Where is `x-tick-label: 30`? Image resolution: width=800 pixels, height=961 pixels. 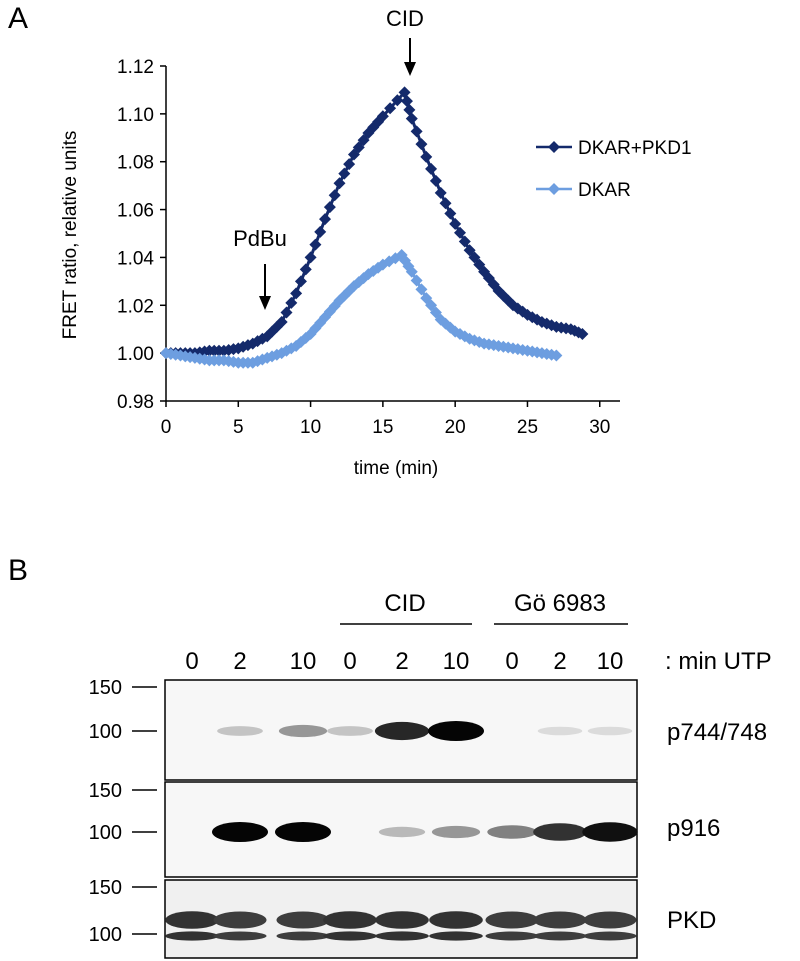 x-tick-label: 30 is located at coordinates (599, 427).